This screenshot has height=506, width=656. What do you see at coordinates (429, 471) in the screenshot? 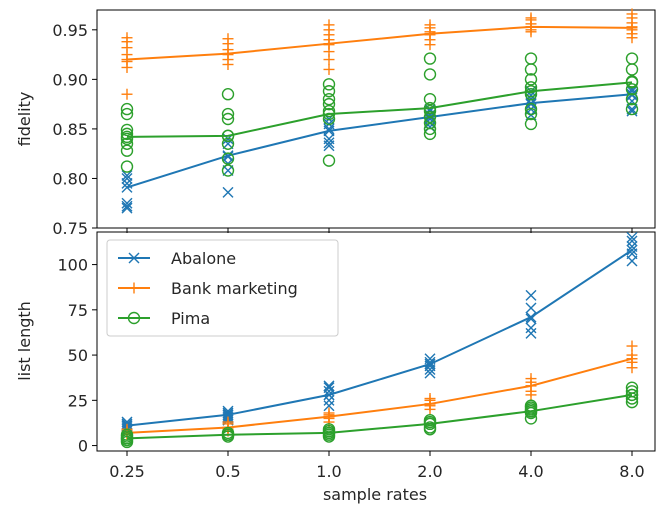
I see `x-tick-label: 2.0` at bounding box center [429, 471].